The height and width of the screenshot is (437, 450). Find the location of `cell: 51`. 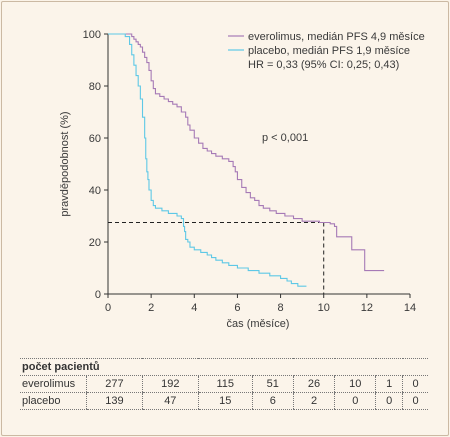

cell: 51 is located at coordinates (272, 384).